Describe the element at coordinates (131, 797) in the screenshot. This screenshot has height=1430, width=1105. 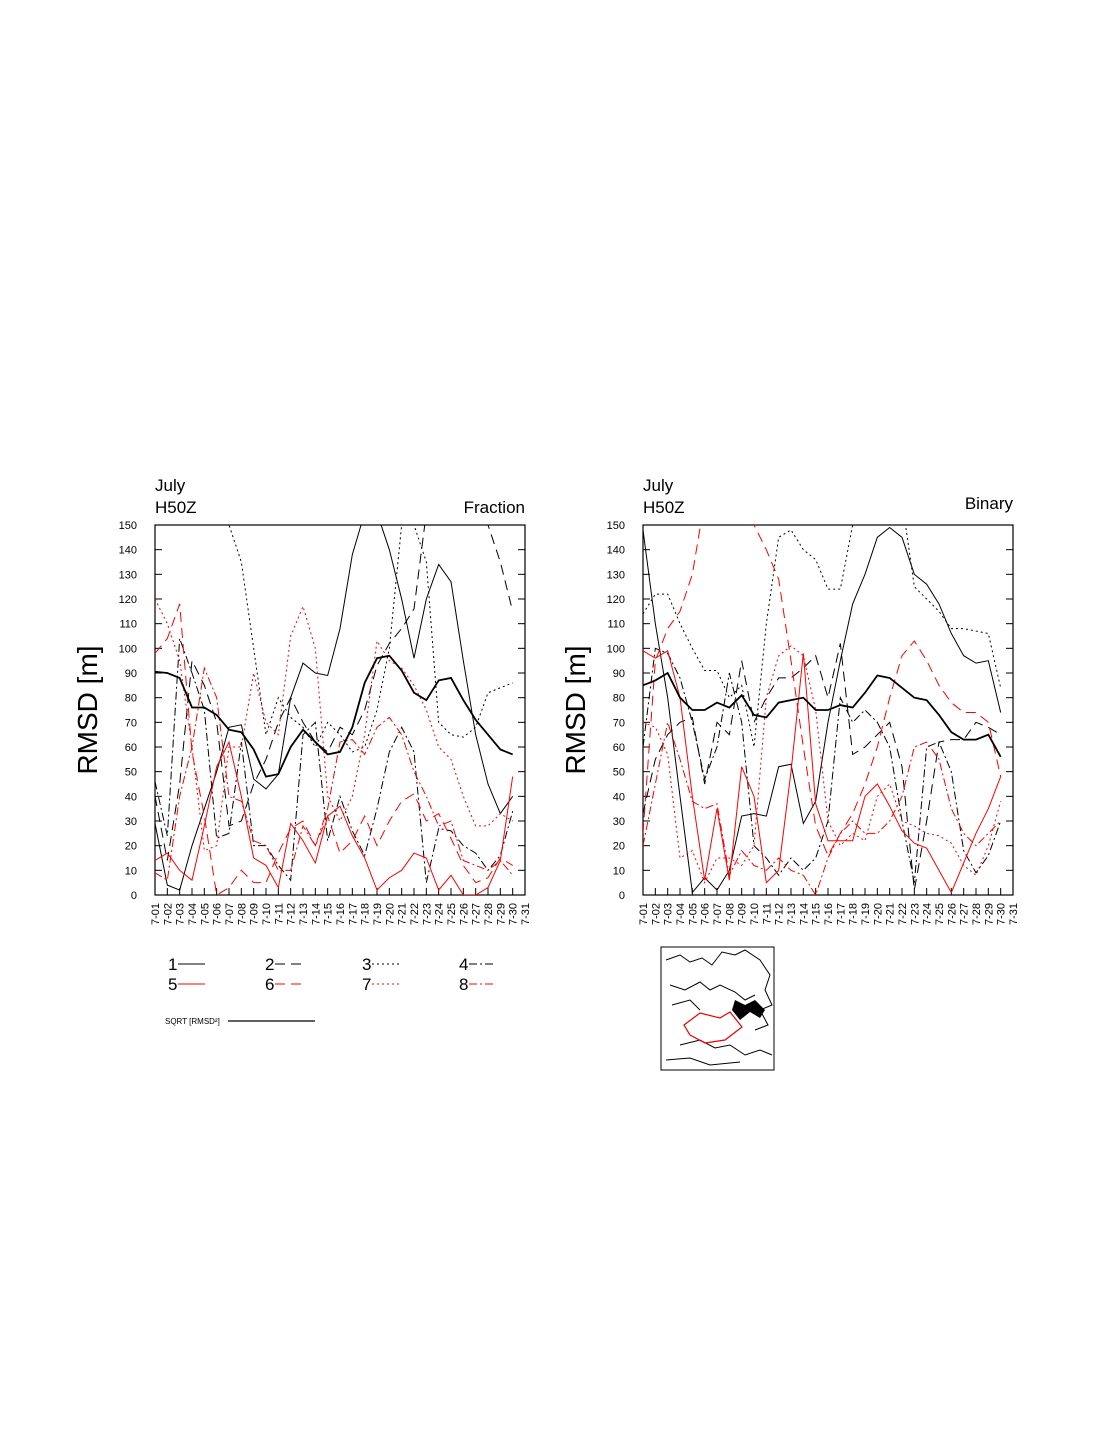
I see `y-tick-label: 40` at that location.